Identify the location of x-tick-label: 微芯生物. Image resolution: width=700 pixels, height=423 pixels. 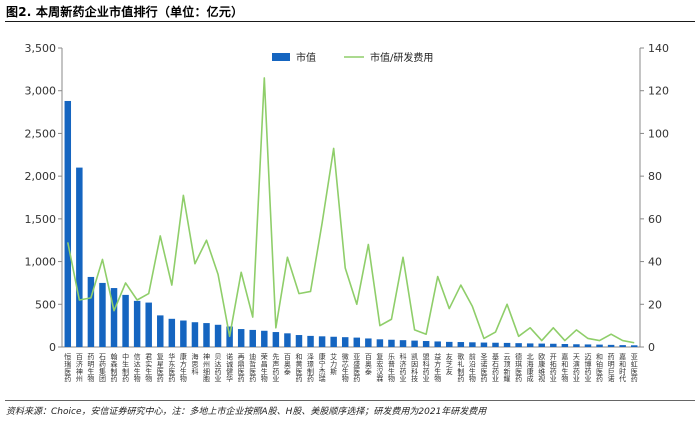
(345, 367).